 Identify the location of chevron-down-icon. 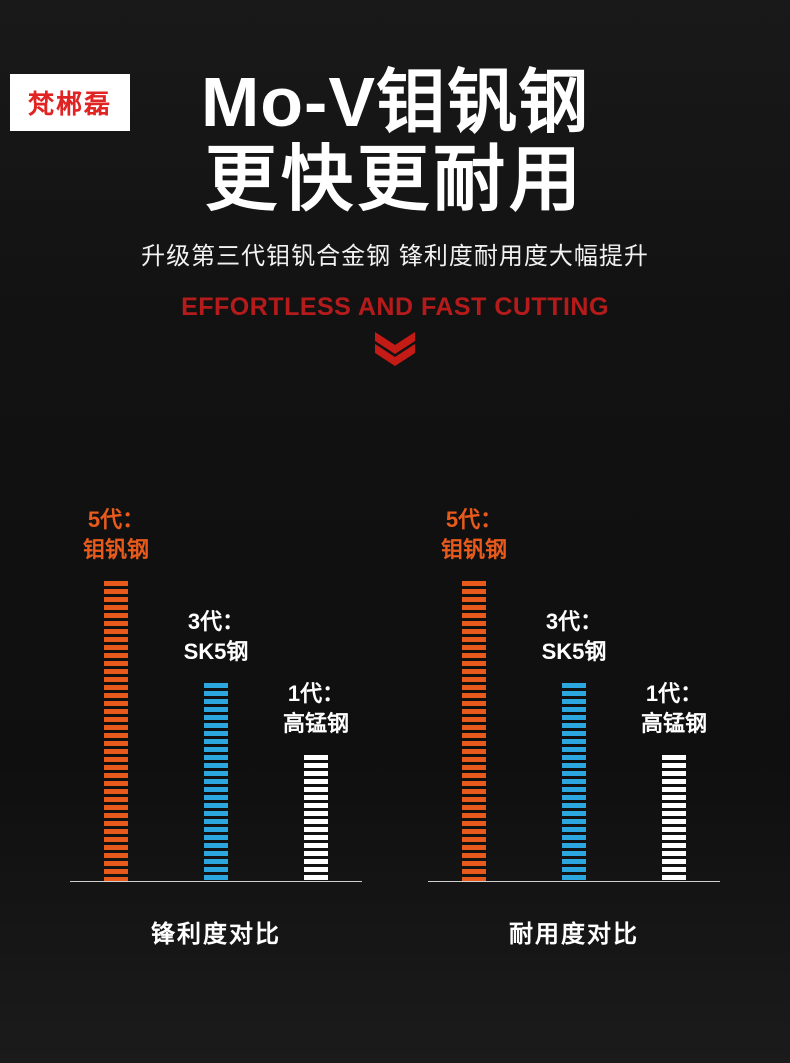
(395, 351).